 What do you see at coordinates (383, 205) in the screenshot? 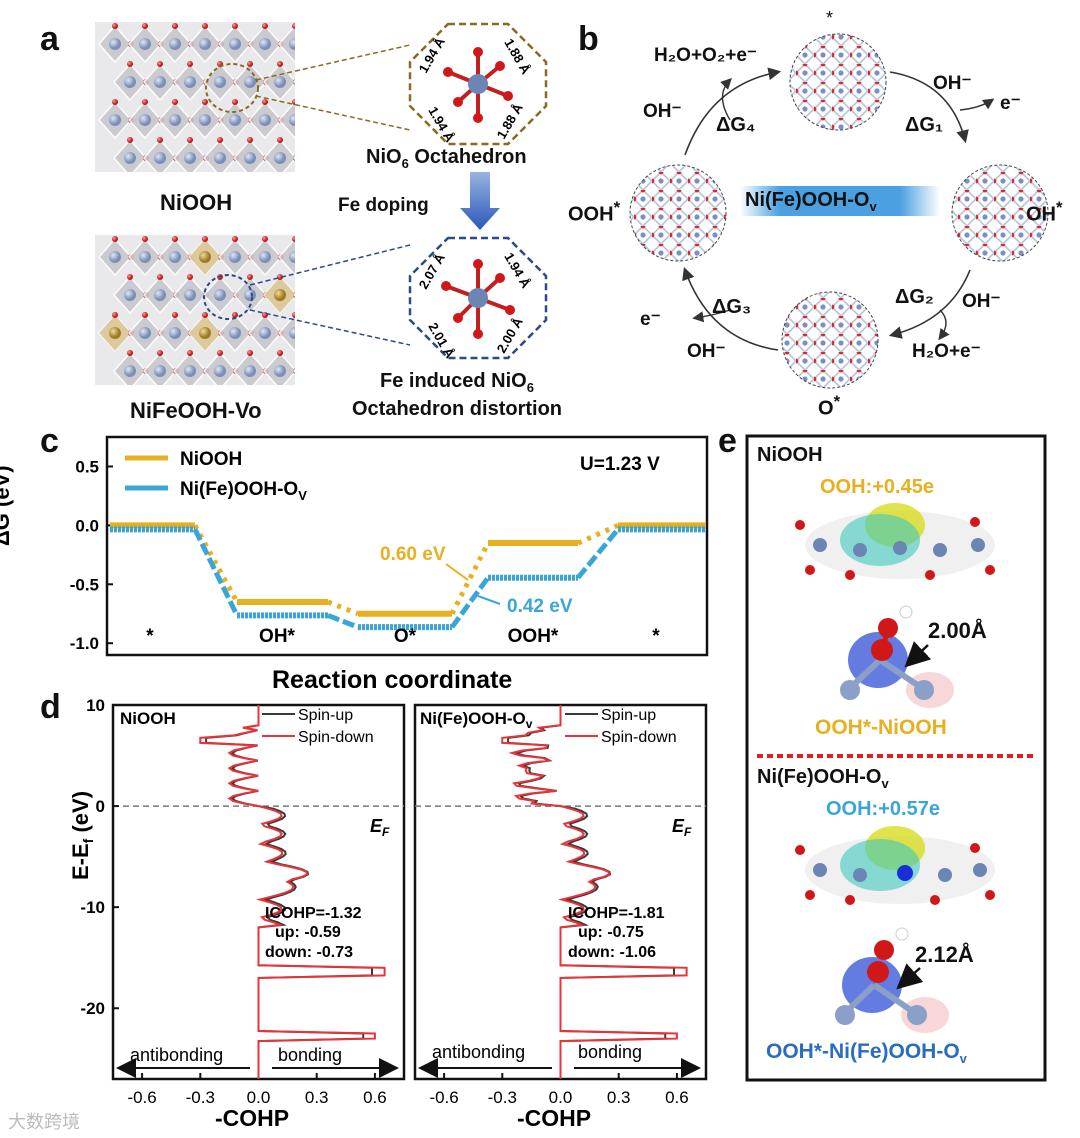
I see `fe-doping-label: Fe doping` at bounding box center [383, 205].